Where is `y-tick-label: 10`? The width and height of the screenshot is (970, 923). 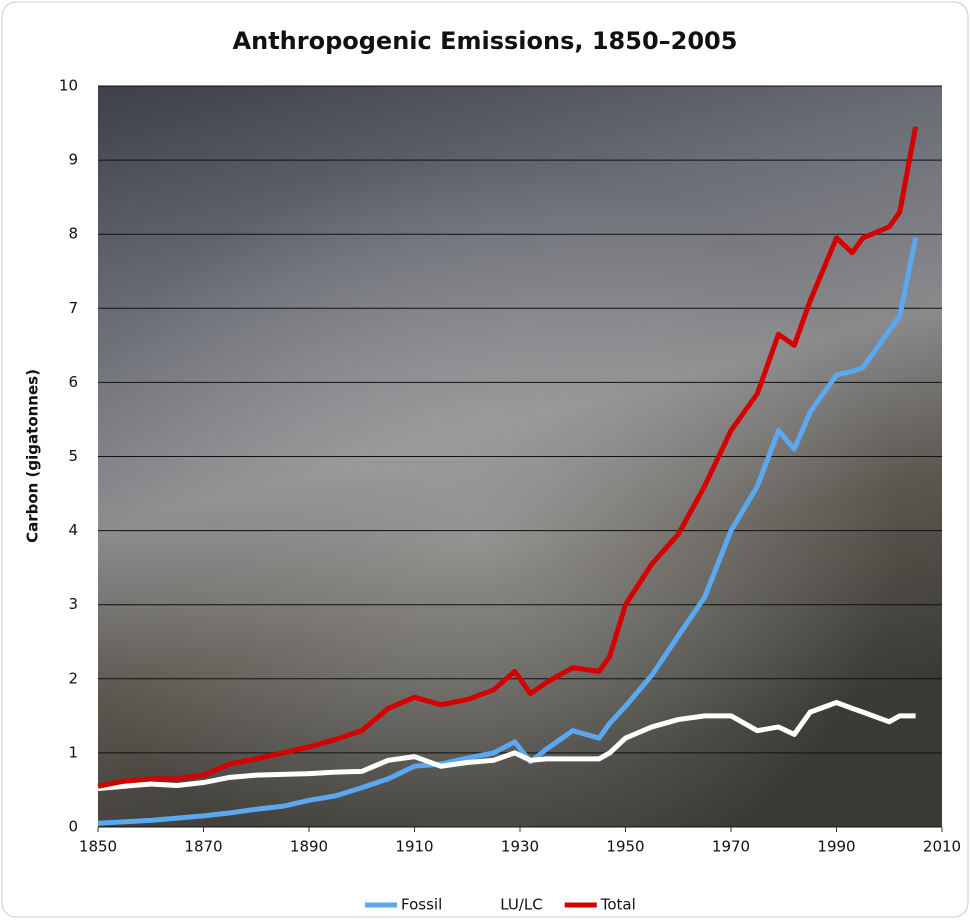 y-tick-label: 10 is located at coordinates (68, 86).